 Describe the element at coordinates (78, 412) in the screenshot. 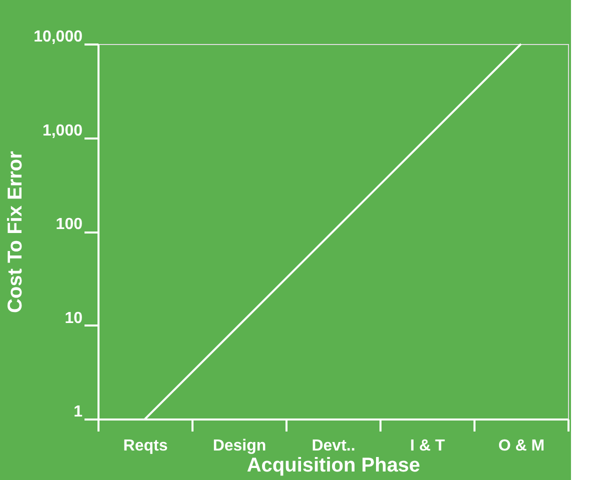

I see `y-tick-label: 1` at that location.